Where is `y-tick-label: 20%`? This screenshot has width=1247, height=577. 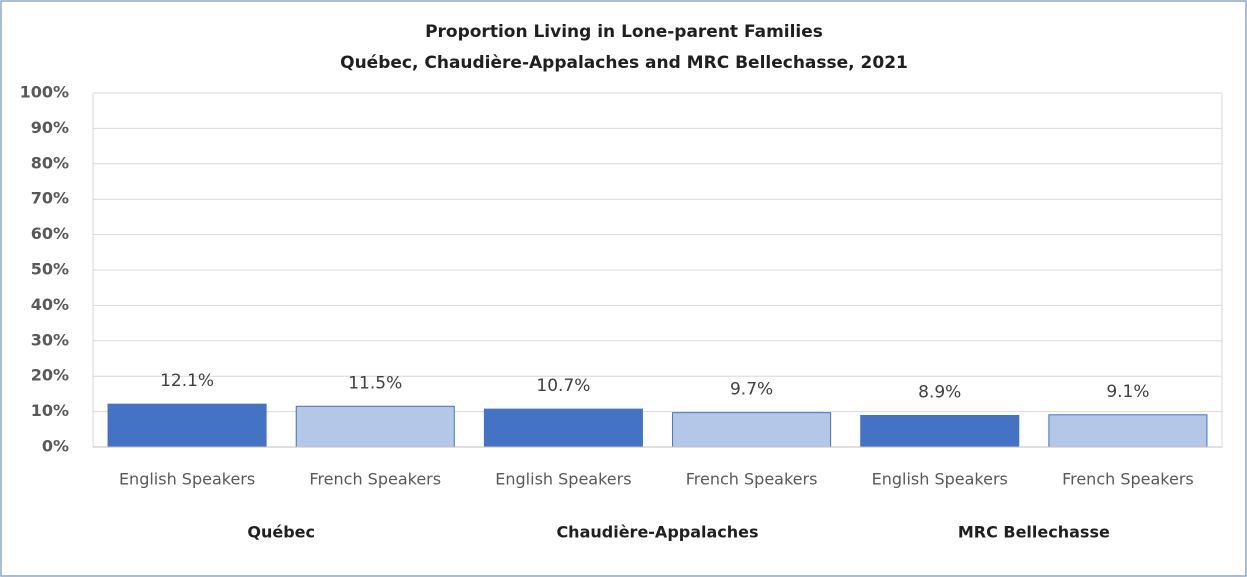 y-tick-label: 20% is located at coordinates (50, 375).